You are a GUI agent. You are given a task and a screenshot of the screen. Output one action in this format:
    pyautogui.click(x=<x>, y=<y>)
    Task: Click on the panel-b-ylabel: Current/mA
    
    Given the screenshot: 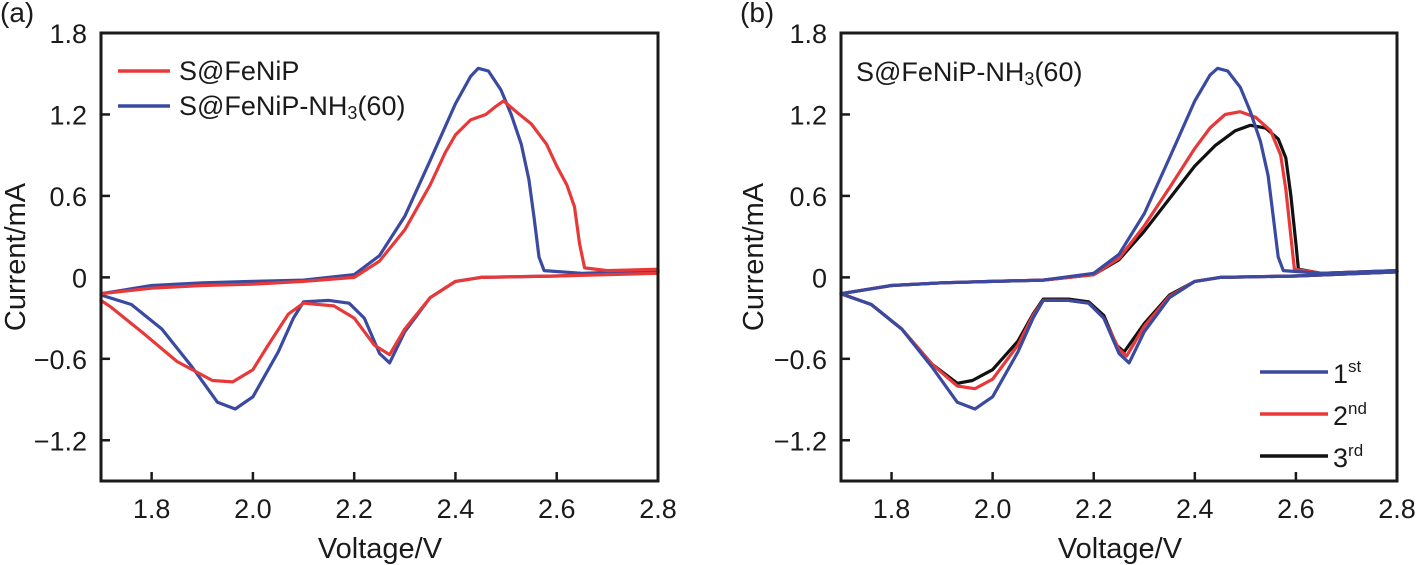 What is the action you would take?
    pyautogui.click(x=754, y=256)
    